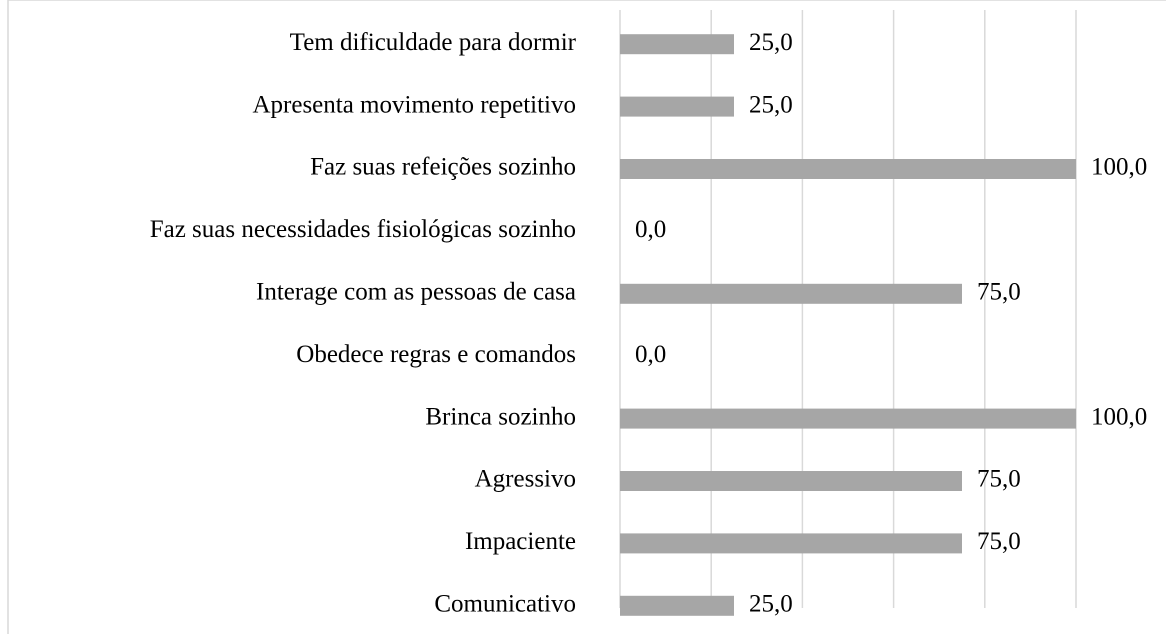  Describe the element at coordinates (414, 104) in the screenshot. I see `y-tick-label: Apresenta movimento repetitivo` at that location.